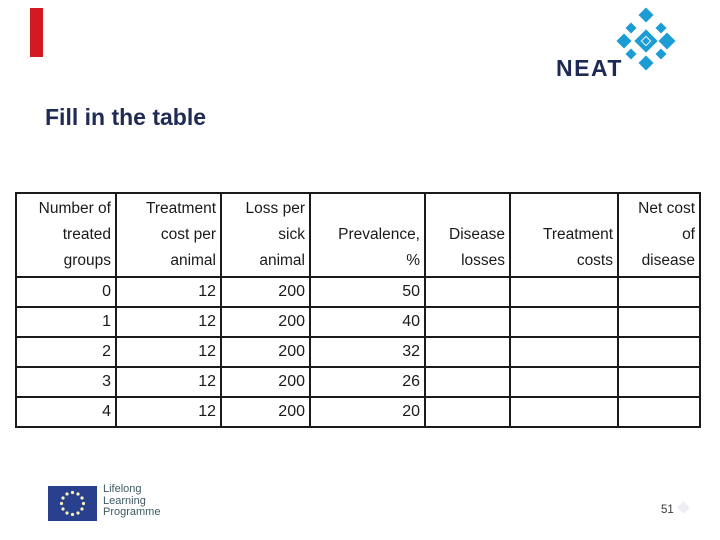 The width and height of the screenshot is (720, 540). What do you see at coordinates (467, 235) in the screenshot?
I see `col-header-disease-losses: Disease losses` at bounding box center [467, 235].